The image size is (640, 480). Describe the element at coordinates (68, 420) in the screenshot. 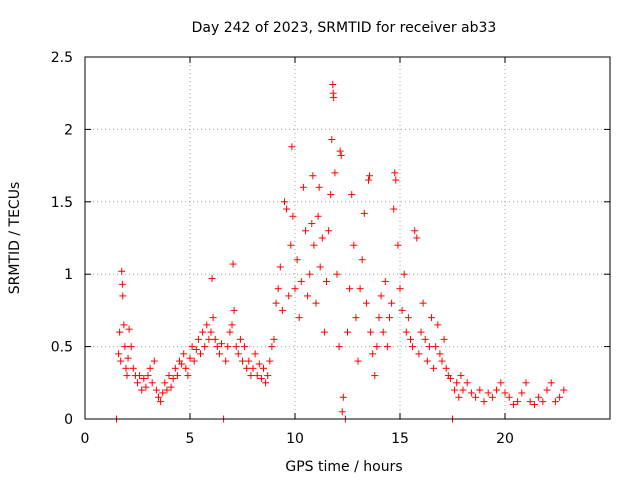

I see `y-tick-label: 0` at that location.